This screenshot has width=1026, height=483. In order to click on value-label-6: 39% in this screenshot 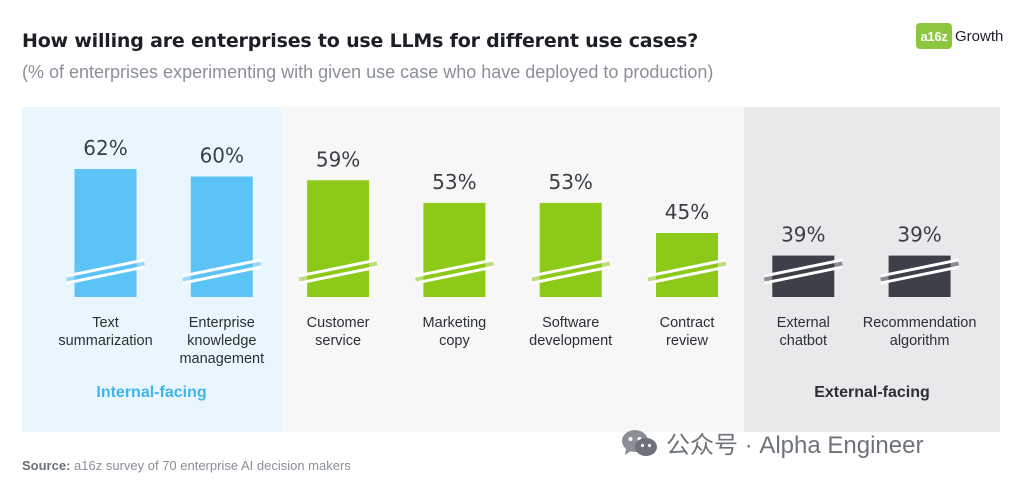, I will do `click(803, 235)`.